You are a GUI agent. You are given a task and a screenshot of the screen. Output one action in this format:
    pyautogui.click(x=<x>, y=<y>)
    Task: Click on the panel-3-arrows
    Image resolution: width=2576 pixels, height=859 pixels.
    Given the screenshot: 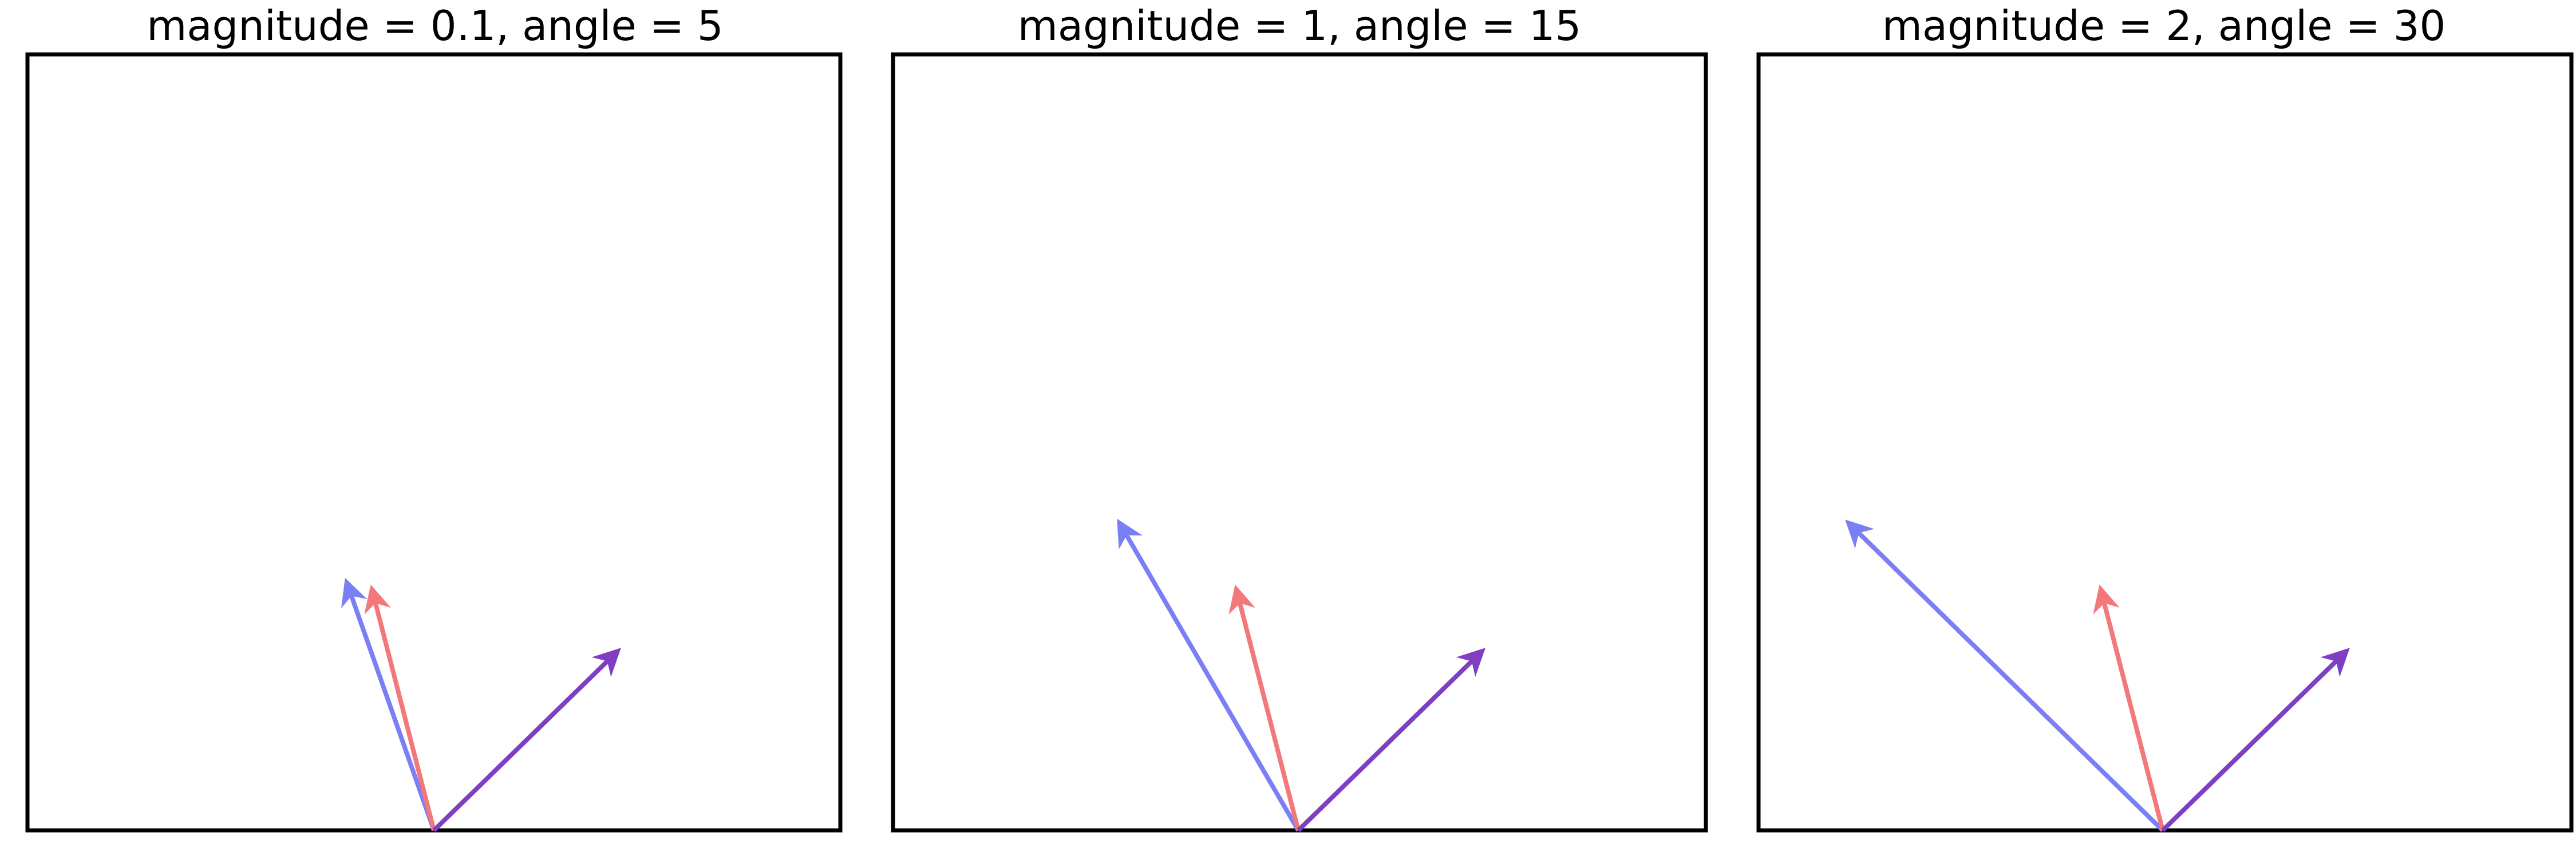 What is the action you would take?
    pyautogui.click(x=2097, y=676)
    